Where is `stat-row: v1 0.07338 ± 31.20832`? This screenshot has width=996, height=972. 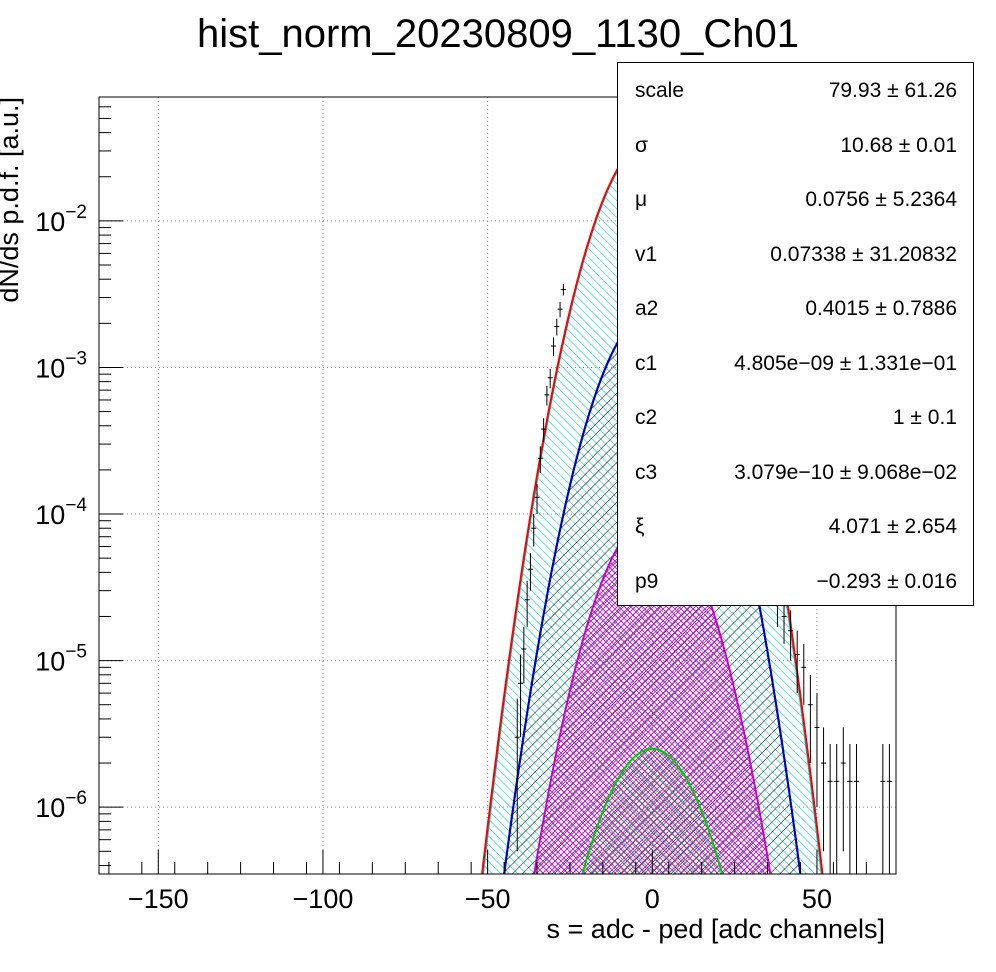
stat-row: v1 0.07338 ± 31.20832 is located at coordinates (795, 254).